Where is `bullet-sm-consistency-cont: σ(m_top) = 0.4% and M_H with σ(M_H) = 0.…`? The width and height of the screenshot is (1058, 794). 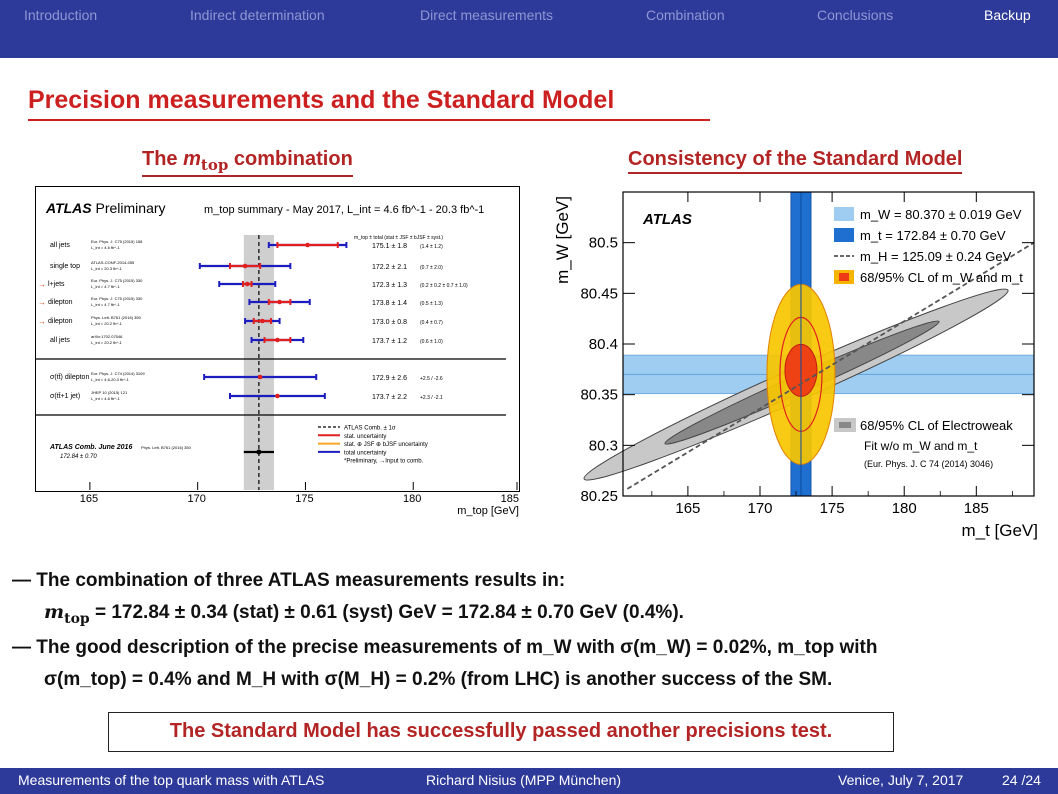
bullet-sm-consistency-cont: σ(m_top) = 0.4% and M_H with σ(M_H) = 0.… is located at coordinates (438, 679).